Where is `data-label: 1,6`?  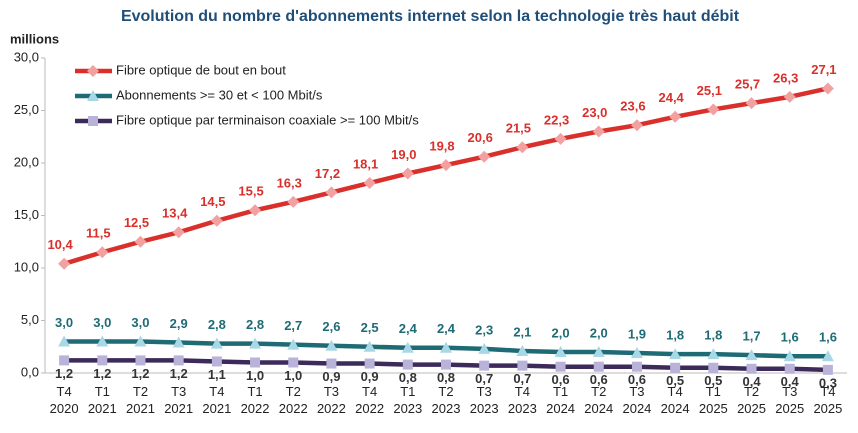 data-label: 1,6 is located at coordinates (828, 337).